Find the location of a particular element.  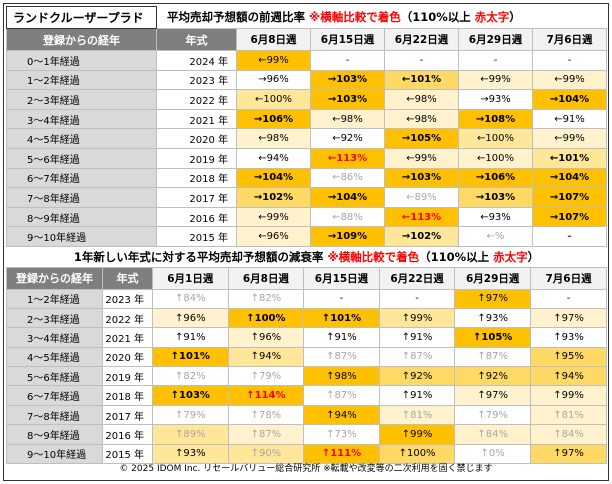

table2-title-note: ※横軸比較で着色 is located at coordinates (373, 256).